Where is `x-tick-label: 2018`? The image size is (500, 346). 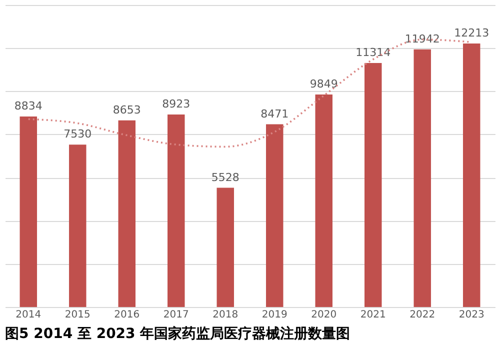
x-tick-label: 2018 is located at coordinates (225, 315).